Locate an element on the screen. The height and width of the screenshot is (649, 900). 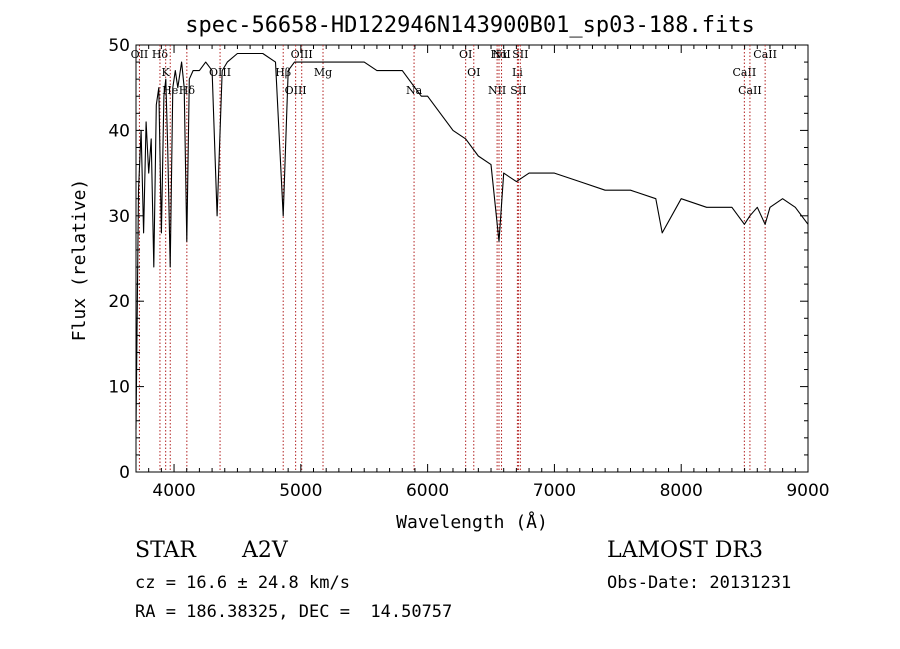
spectral-line-label: Hα is located at coordinates (499, 54).